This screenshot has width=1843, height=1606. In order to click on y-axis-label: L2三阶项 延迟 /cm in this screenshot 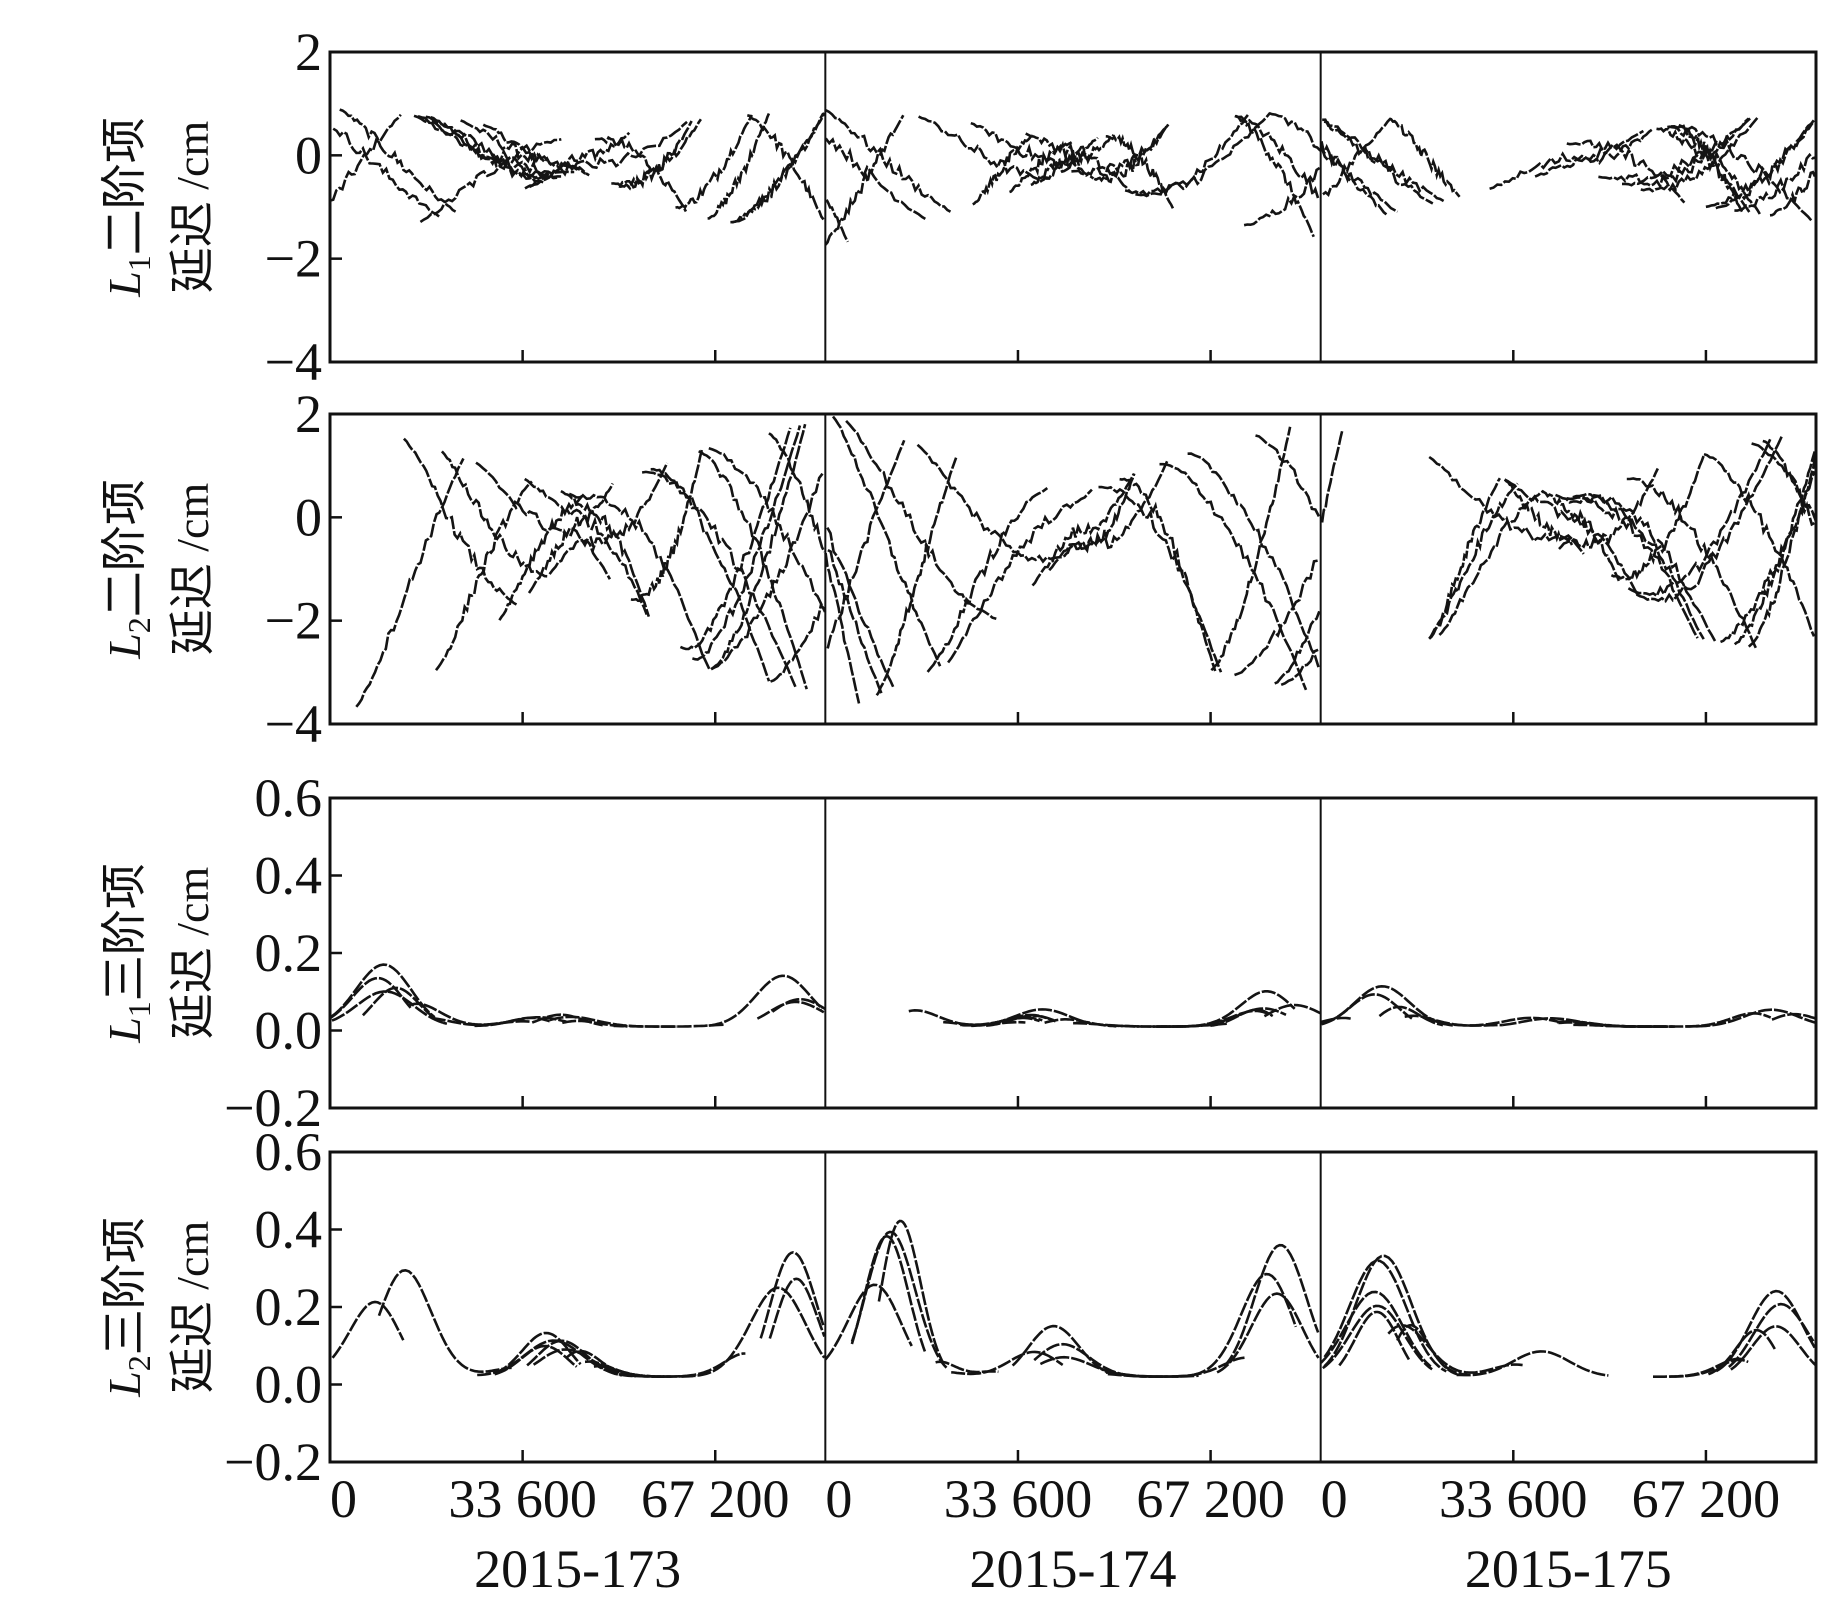, I will do `click(158, 1307)`.